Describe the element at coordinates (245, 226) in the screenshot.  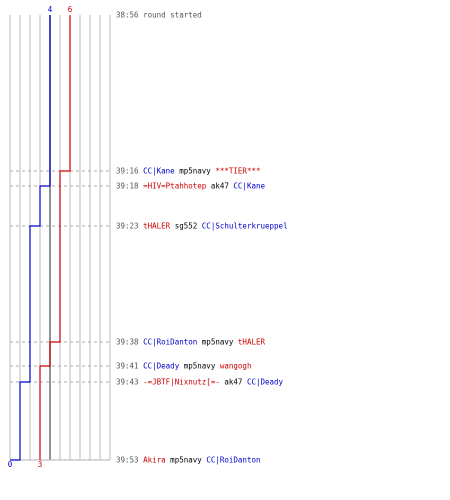
I see `log-victim: CC|Schulterkrueppel` at that location.